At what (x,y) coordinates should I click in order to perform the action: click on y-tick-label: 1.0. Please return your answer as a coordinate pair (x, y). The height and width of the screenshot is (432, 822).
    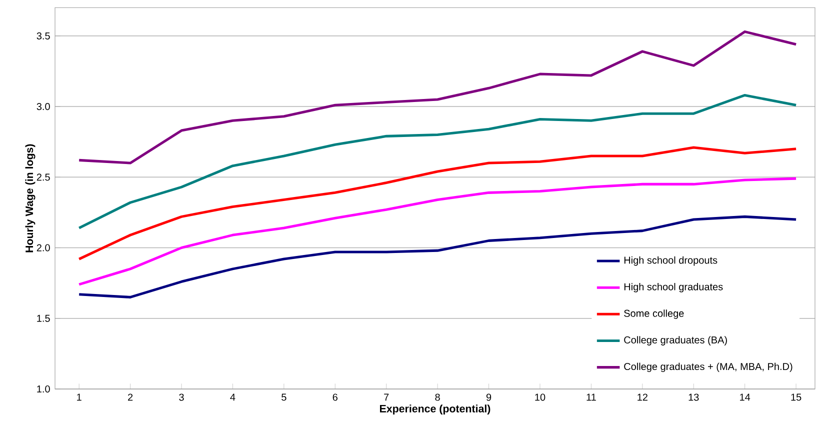
    Looking at the image, I should click on (43, 389).